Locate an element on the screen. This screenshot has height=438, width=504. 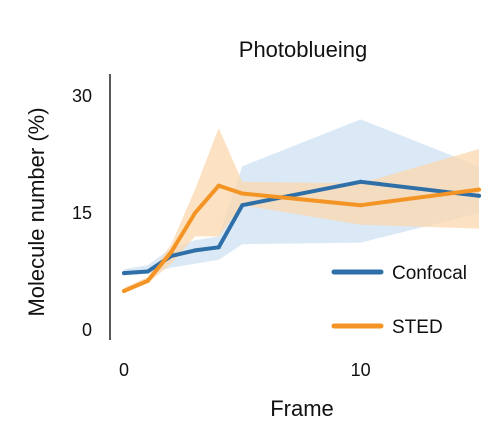
y-tick-label: 15 is located at coordinates (82, 213).